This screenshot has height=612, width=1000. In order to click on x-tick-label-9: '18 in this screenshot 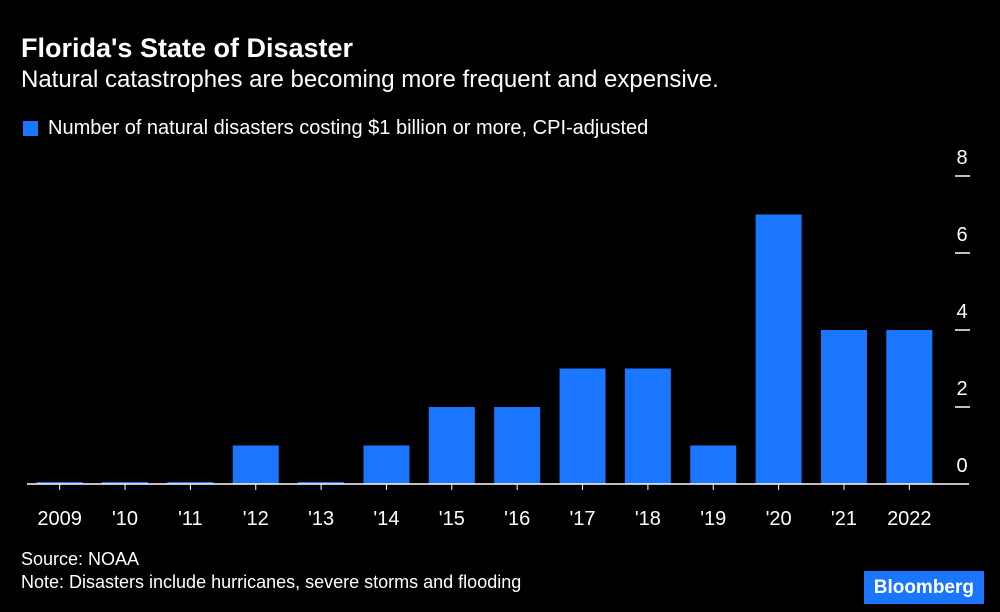, I will do `click(648, 519)`.